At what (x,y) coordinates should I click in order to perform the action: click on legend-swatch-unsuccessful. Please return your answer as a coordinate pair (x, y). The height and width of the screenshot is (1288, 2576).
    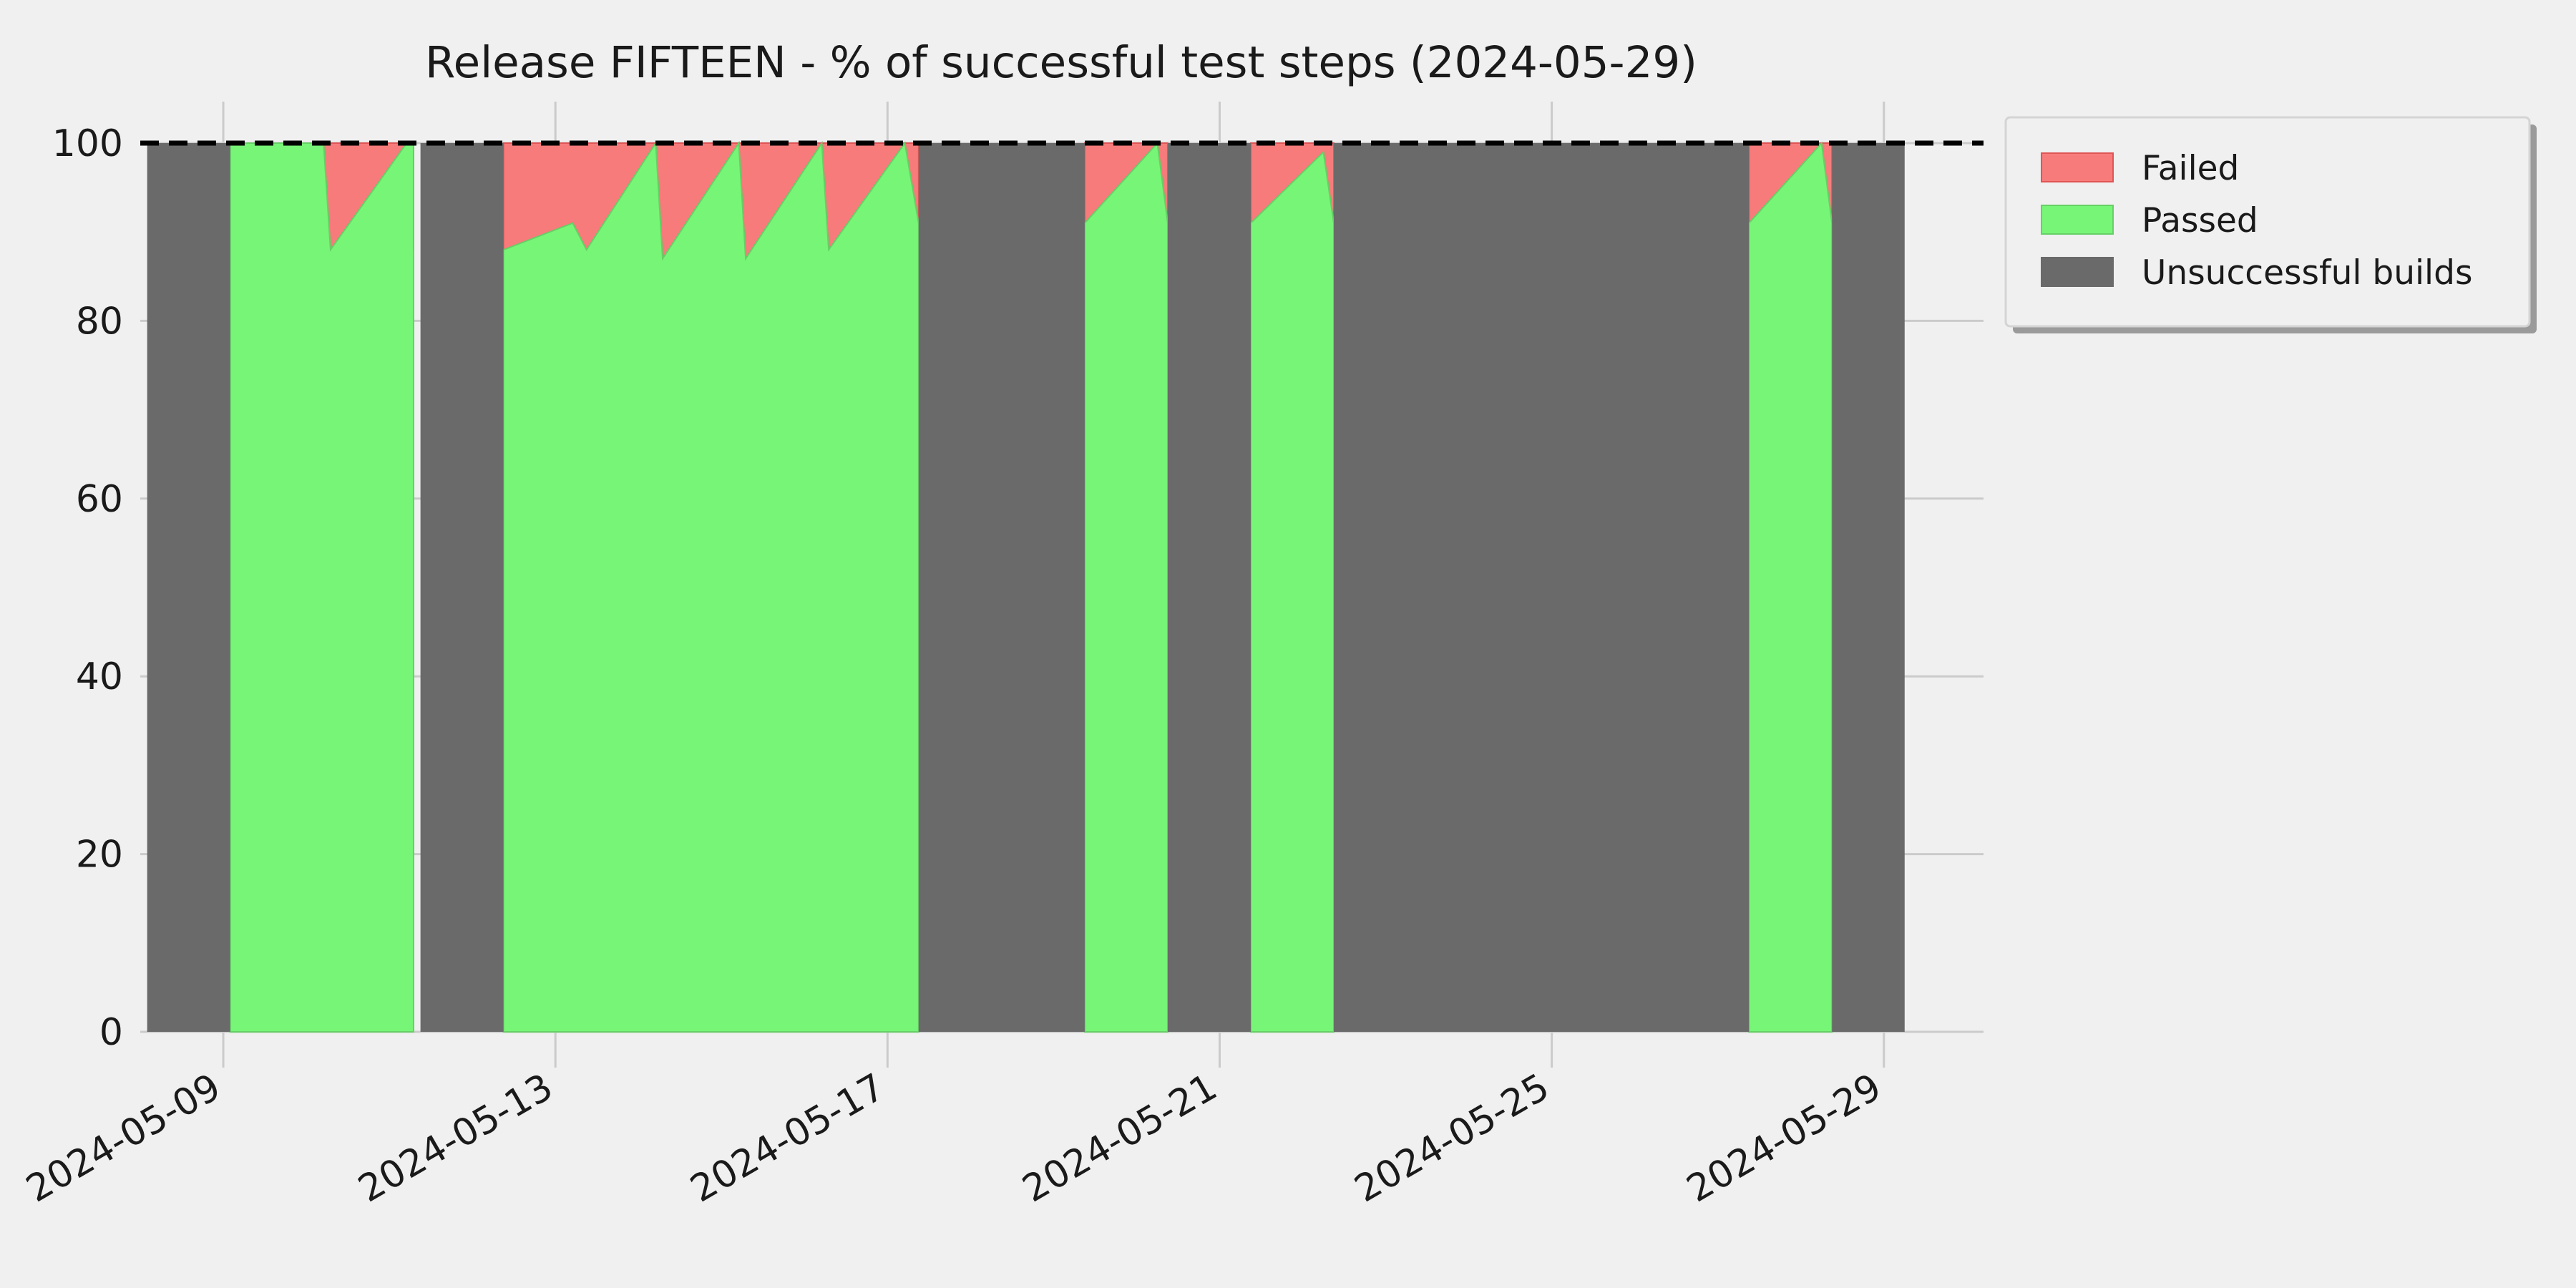
    Looking at the image, I should click on (2077, 272).